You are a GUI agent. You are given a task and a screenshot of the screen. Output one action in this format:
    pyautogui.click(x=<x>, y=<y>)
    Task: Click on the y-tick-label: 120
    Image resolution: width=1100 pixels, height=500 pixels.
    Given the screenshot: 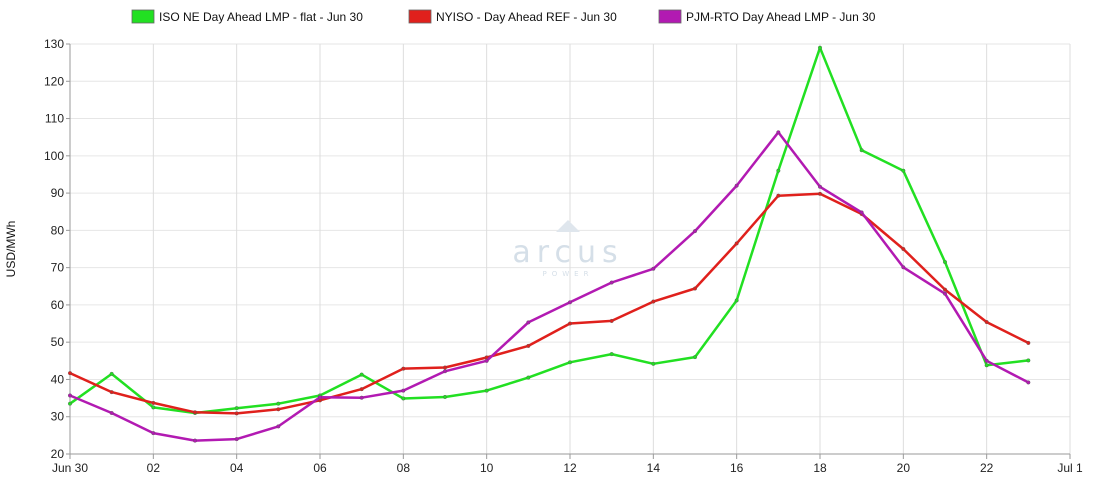 What is the action you would take?
    pyautogui.click(x=54, y=81)
    